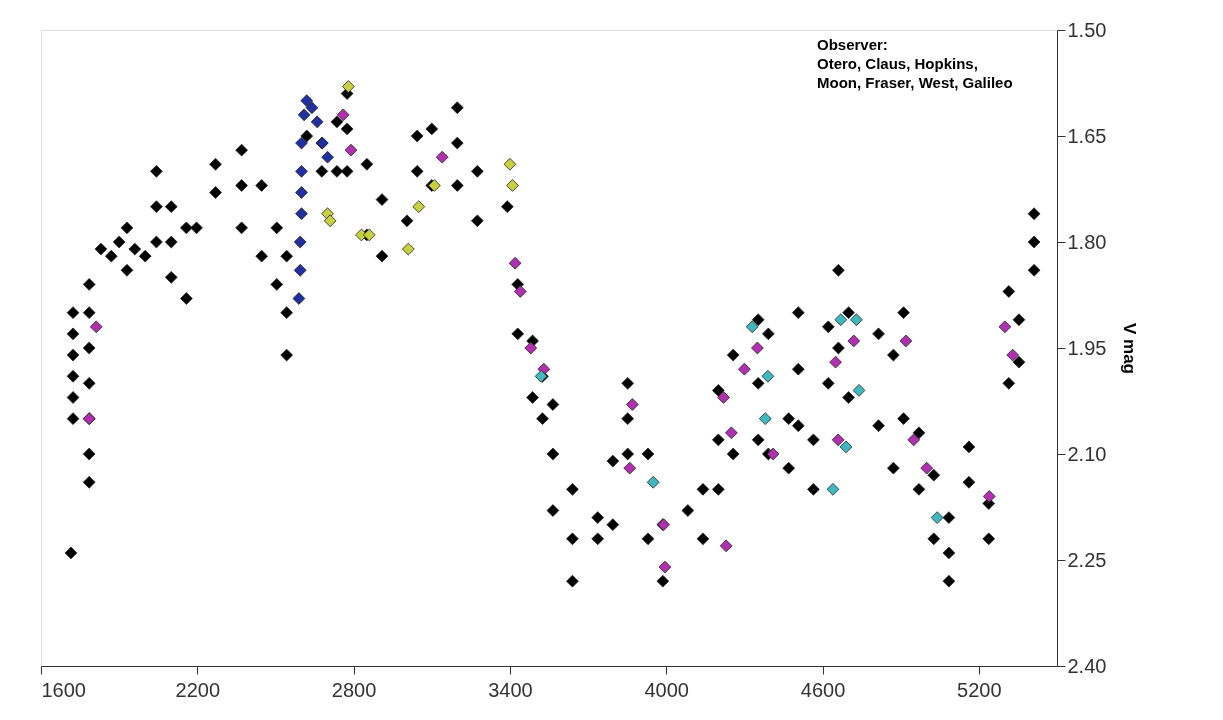 This screenshot has height=720, width=1223. What do you see at coordinates (1087, 29) in the screenshot?
I see `y-tick-label: 1.50` at bounding box center [1087, 29].